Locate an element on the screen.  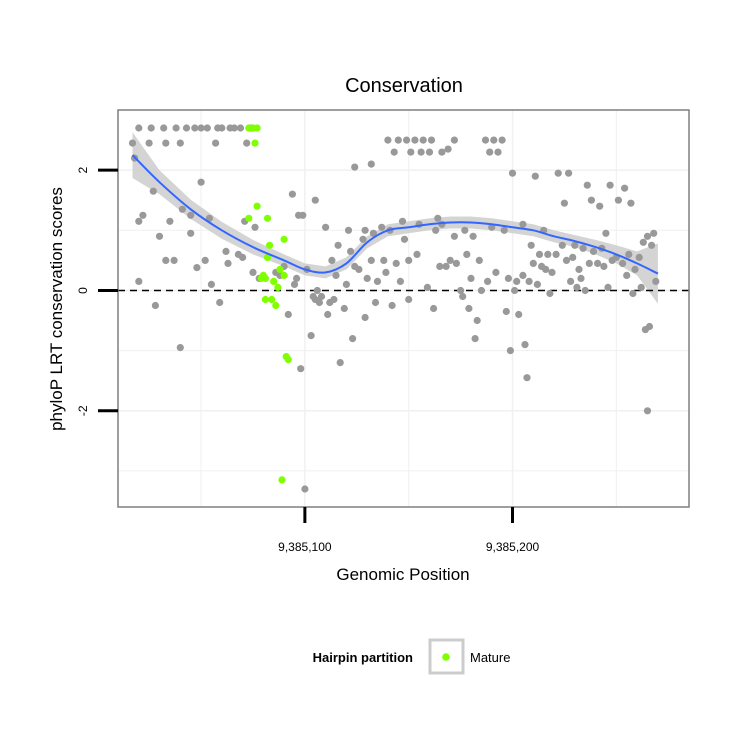
smooth-curve is located at coordinates (395, 214).